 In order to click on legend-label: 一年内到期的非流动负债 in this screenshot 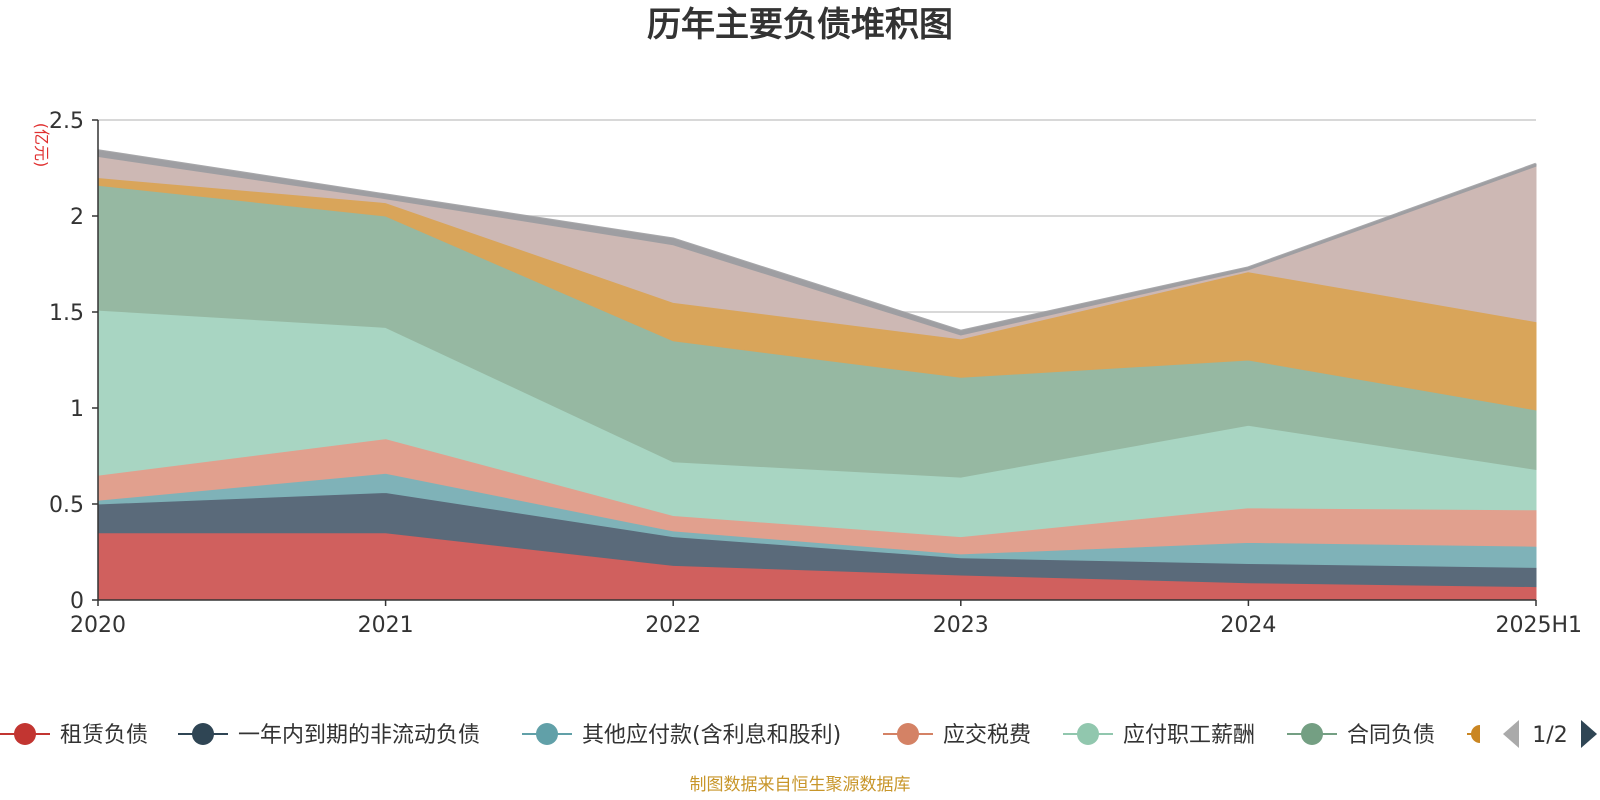, I will do `click(359, 735)`.